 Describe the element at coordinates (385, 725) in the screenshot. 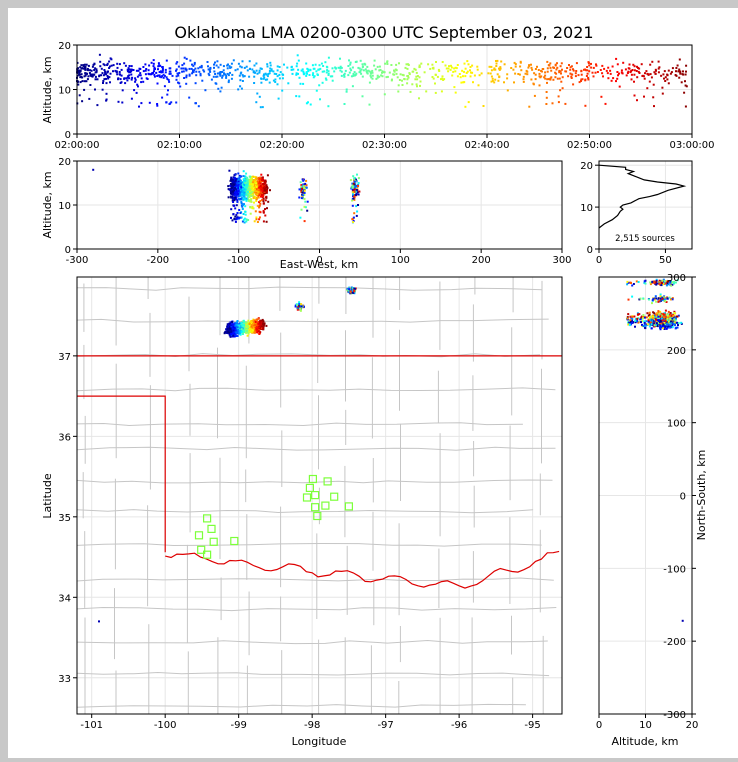

I see `longitude-axis-tick-label: -97` at that location.